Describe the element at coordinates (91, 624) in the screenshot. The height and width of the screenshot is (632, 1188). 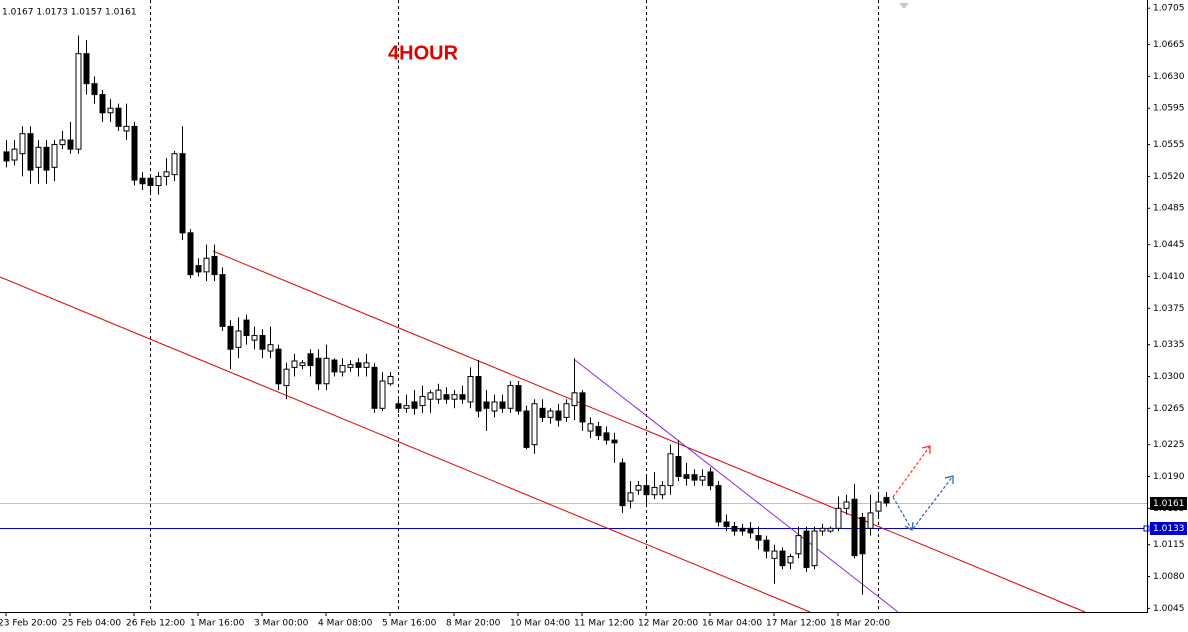
I see `x-tick-label: 25 Feb 04:00` at that location.